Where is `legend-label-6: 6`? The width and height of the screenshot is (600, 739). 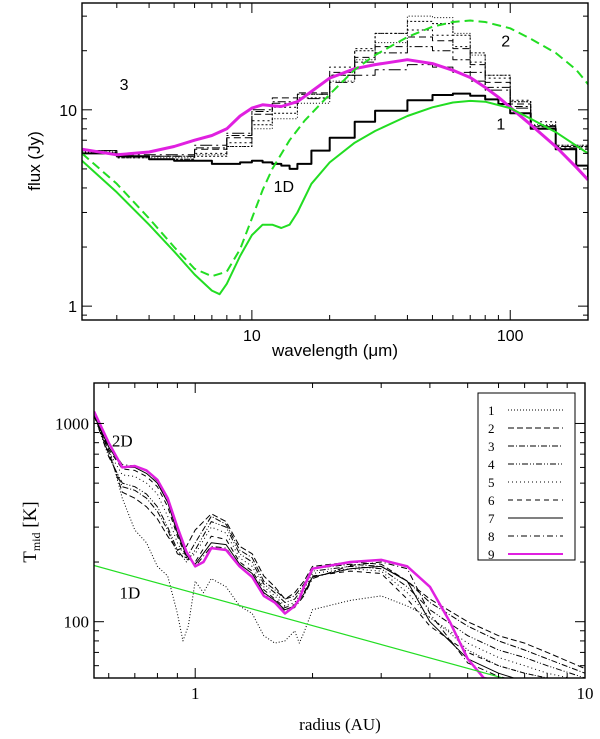 legend-label-6: 6 is located at coordinates (491, 500).